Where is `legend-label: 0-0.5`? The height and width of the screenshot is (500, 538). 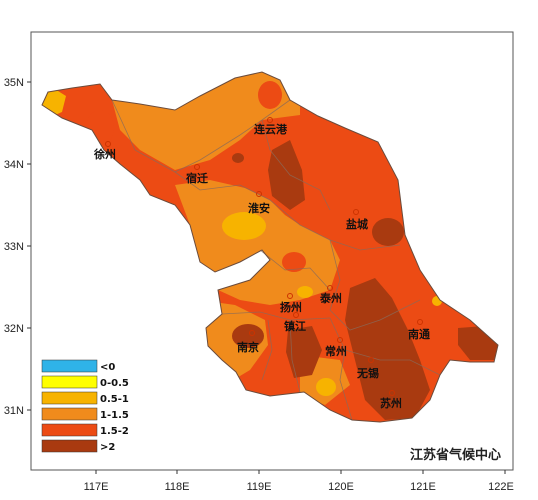 legend-label: 0-0.5 is located at coordinates (114, 383).